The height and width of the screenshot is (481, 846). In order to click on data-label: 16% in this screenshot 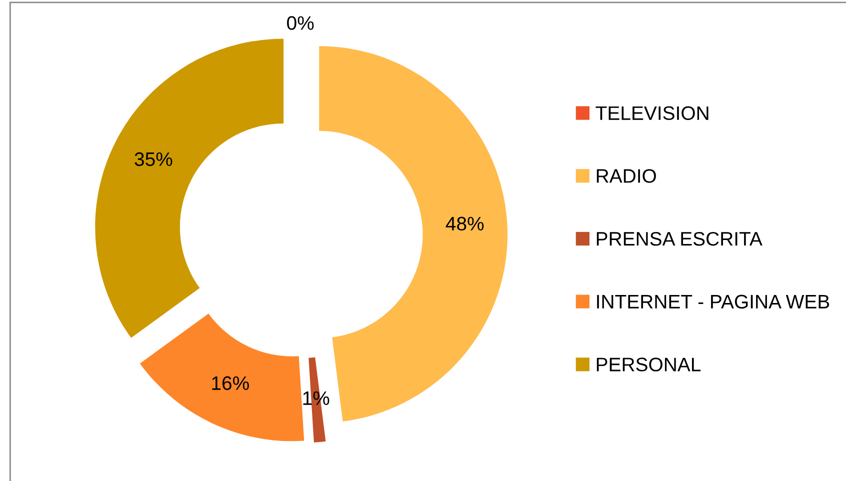, I will do `click(230, 383)`.